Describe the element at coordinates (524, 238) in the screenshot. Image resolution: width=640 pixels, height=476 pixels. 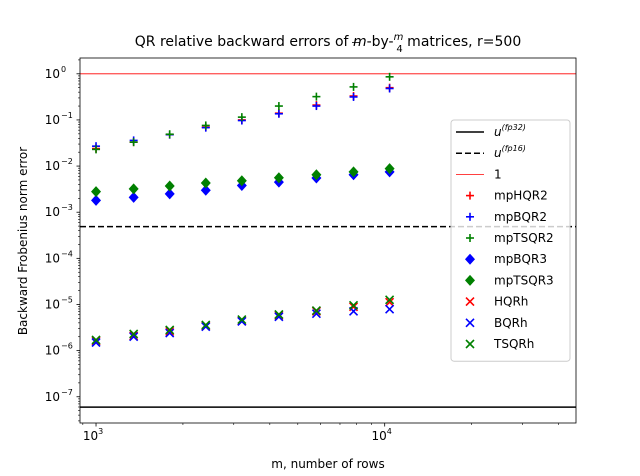
I see `legend-label-mptsqr2: mpTSQR2` at that location.